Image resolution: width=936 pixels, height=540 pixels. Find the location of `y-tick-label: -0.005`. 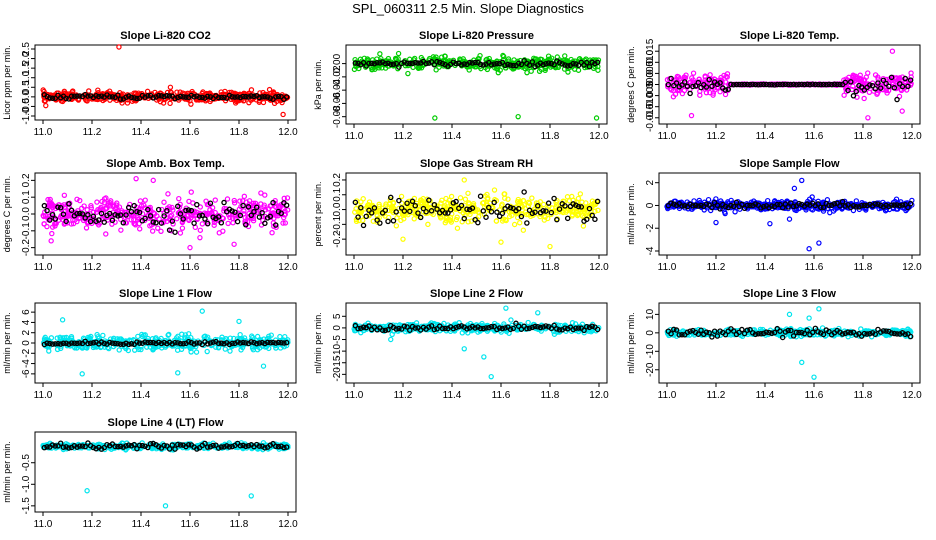

y-tick-label: -0.005 is located at coordinates (650, 95).